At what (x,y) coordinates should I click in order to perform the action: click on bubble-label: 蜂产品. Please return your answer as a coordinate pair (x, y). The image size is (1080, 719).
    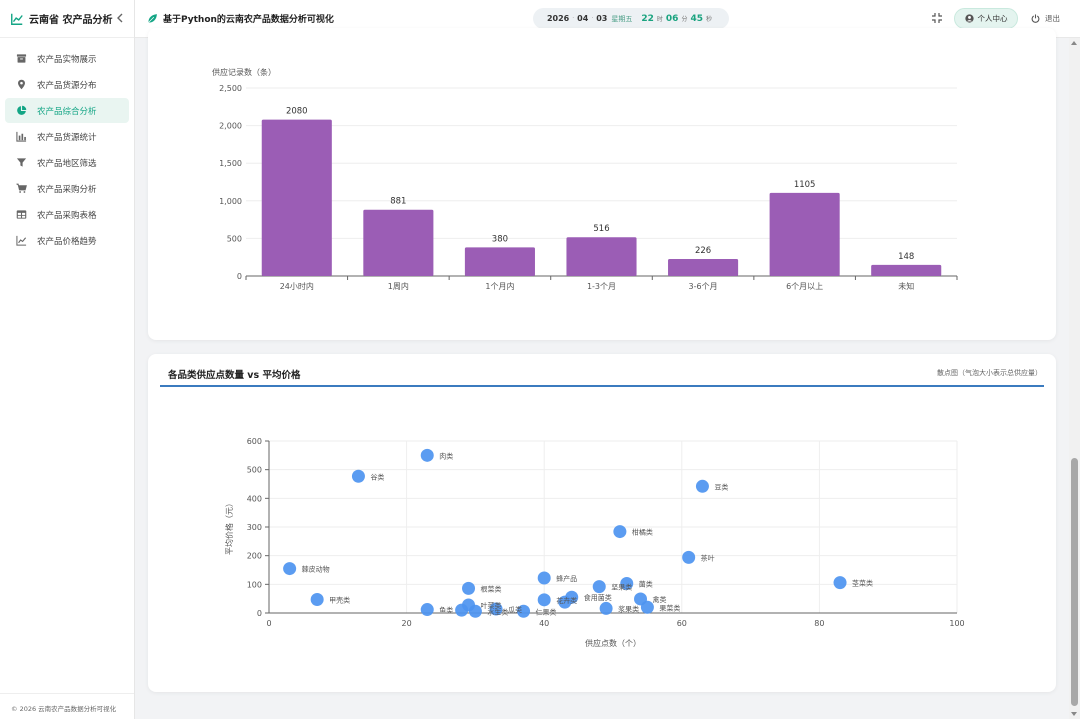
    Looking at the image, I should click on (566, 578).